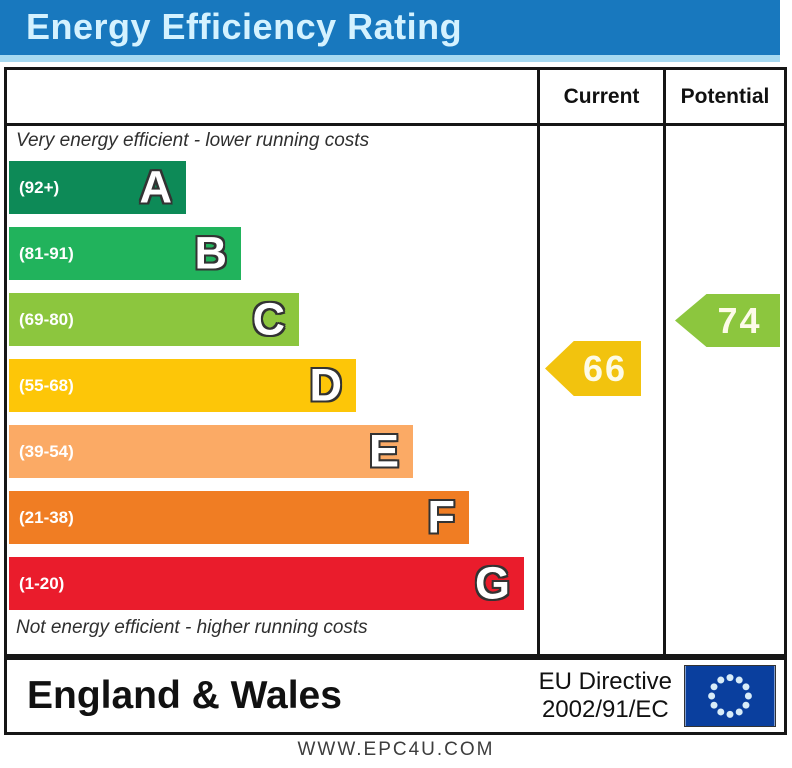 The image size is (792, 768). Describe the element at coordinates (266, 583) in the screenshot. I see `band-row-g: (1-20) G` at that location.